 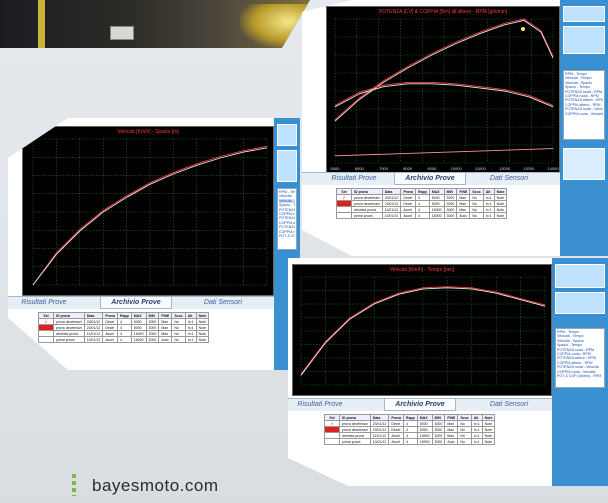 I want to click on photo-lamp-glow, so click(x=275, y=26).